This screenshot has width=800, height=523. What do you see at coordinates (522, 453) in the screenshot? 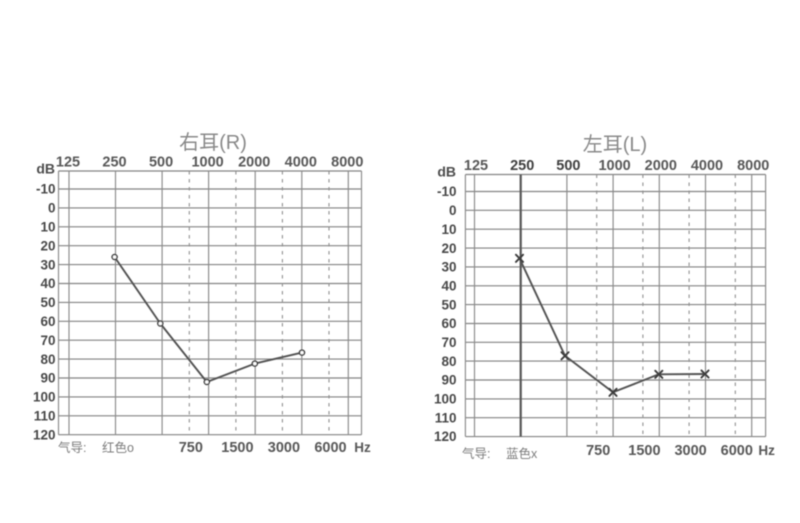
I see `svg-text: 蓝色x` at bounding box center [522, 453].